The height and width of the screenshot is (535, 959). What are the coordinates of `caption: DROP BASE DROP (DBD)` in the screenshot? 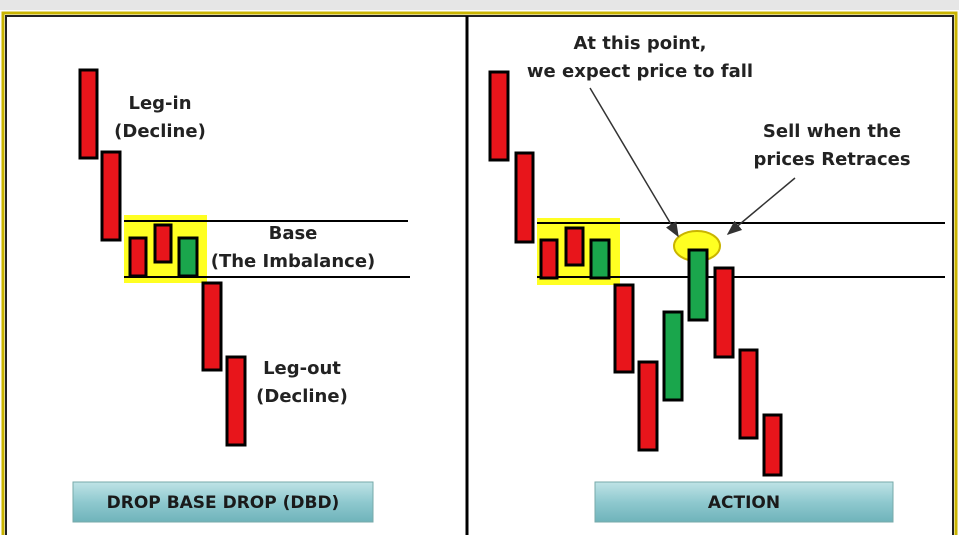 It's located at (223, 503).